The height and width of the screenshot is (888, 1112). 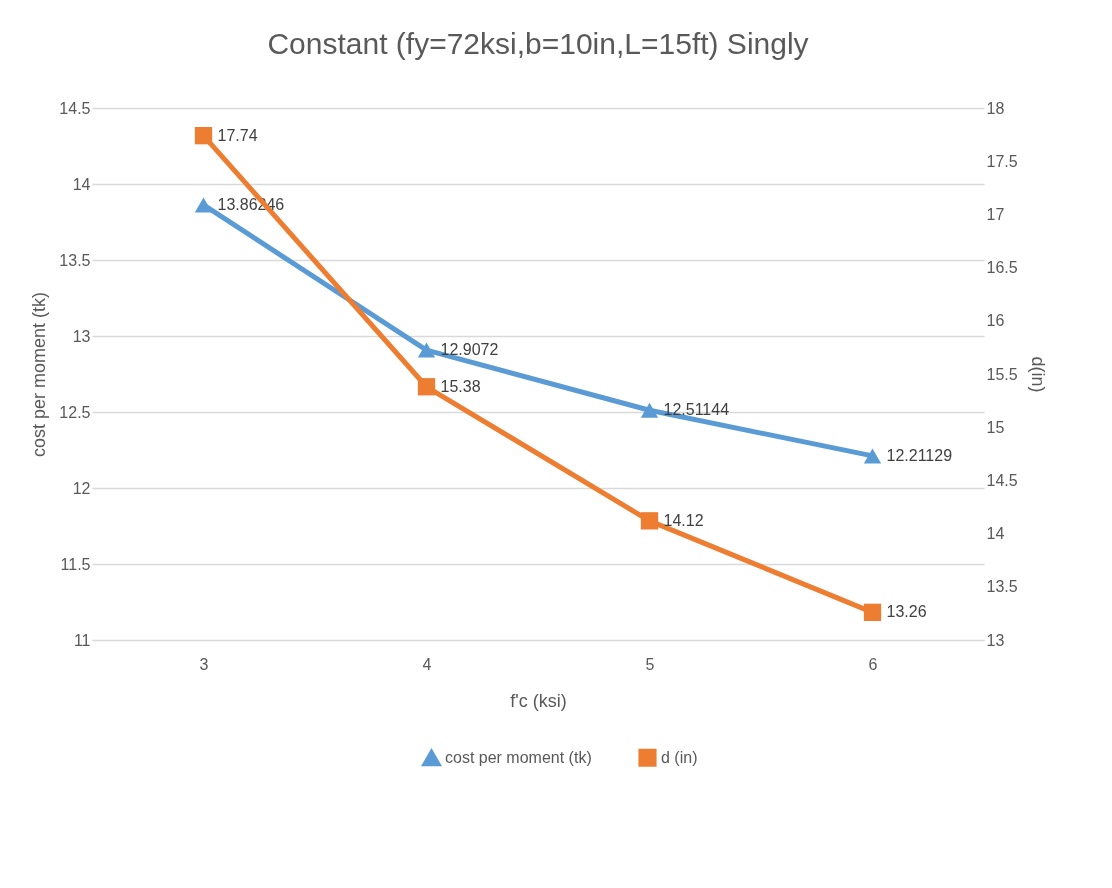 What do you see at coordinates (538, 700) in the screenshot?
I see `x-axis-title: f'c (ksi)` at bounding box center [538, 700].